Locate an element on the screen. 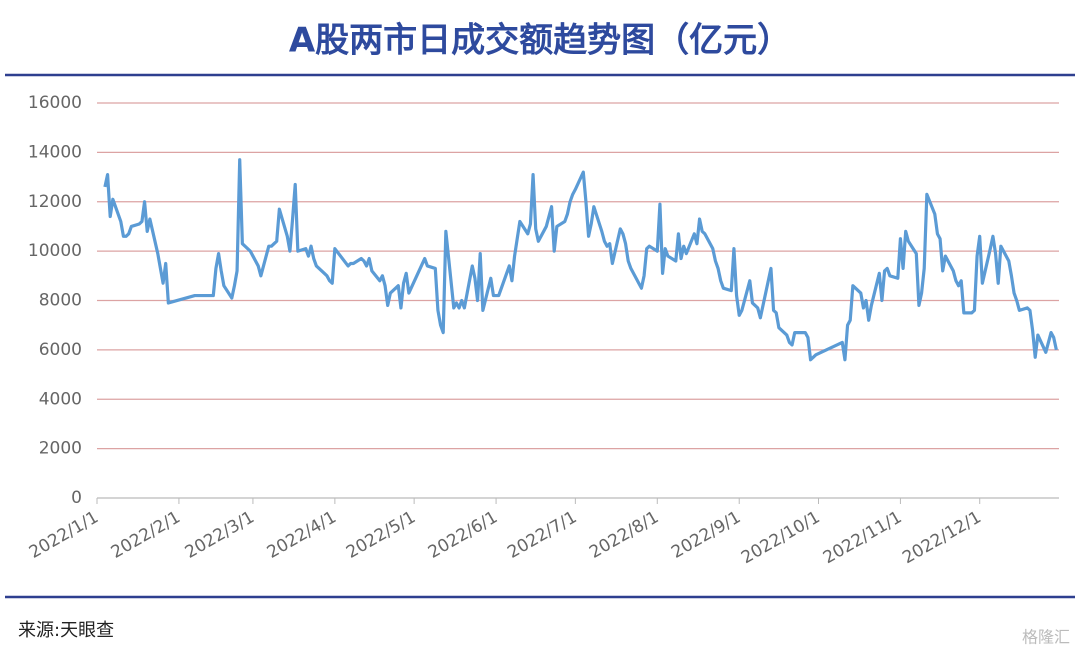 The image size is (1080, 659). x-tick-label: 2022/2/1 is located at coordinates (146, 535).